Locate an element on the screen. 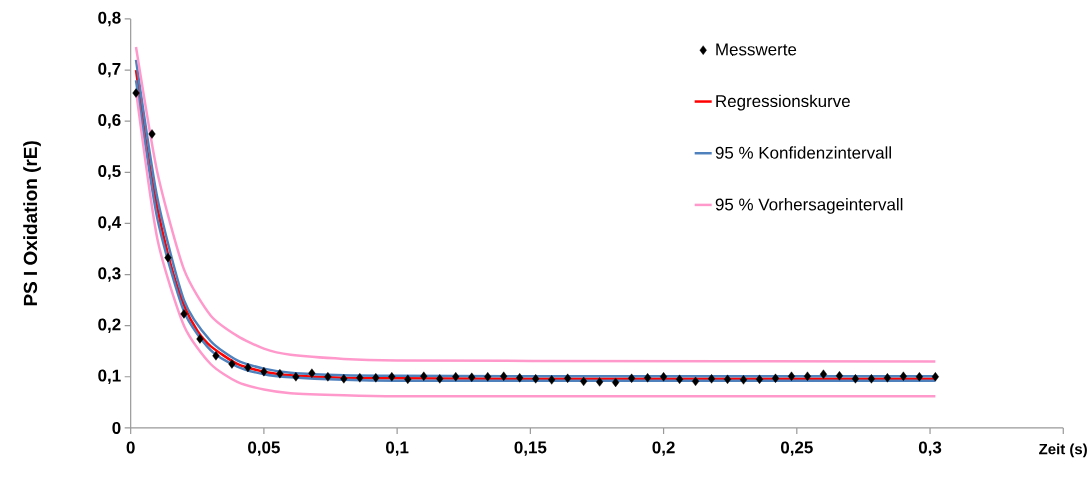 This screenshot has width=1091, height=483. y-tick-label: 0,6 is located at coordinates (109, 121).